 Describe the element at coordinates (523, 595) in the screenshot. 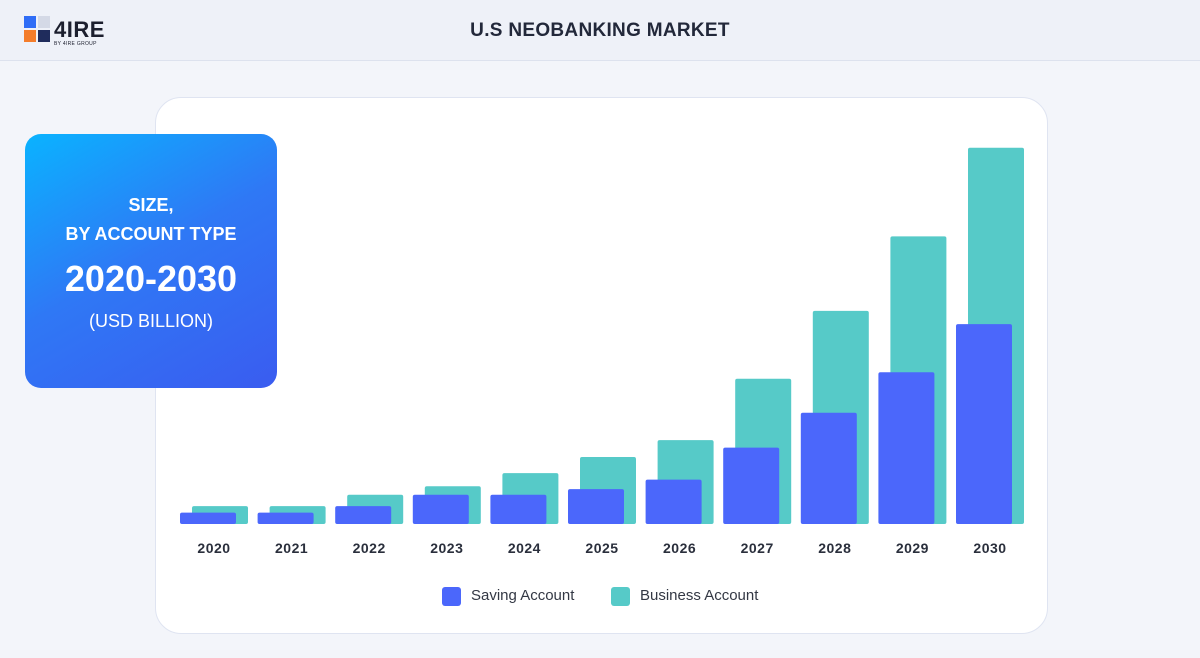

I see `legend-label-saving: Saving Account` at that location.